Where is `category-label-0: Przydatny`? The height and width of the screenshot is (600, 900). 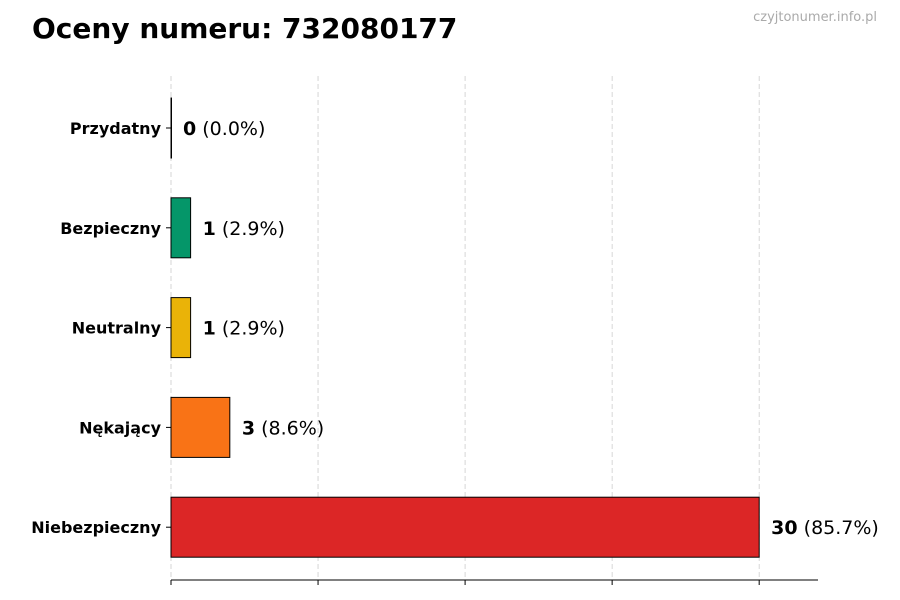 category-label-0: Przydatny is located at coordinates (116, 128).